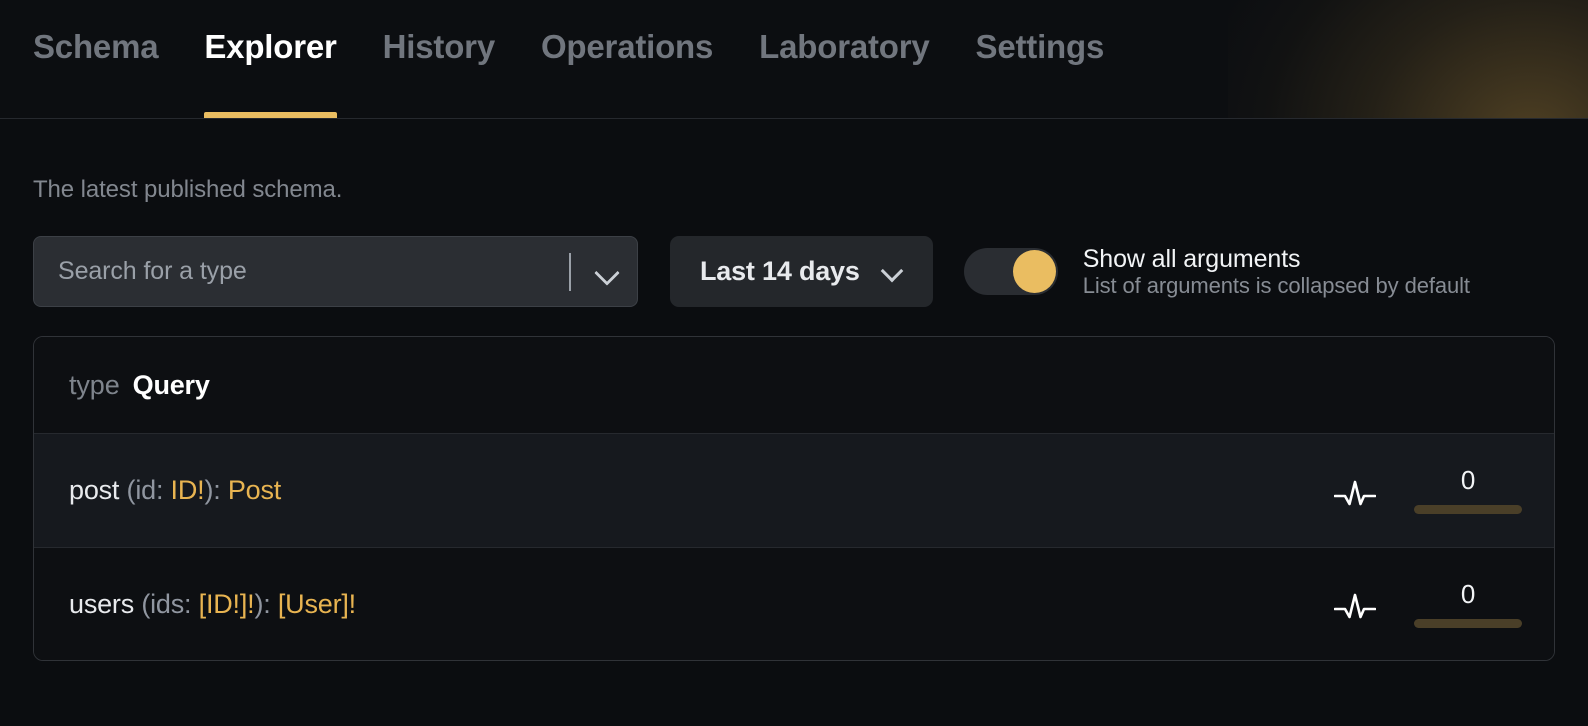  I want to click on tab-operations: Operations, so click(627, 59).